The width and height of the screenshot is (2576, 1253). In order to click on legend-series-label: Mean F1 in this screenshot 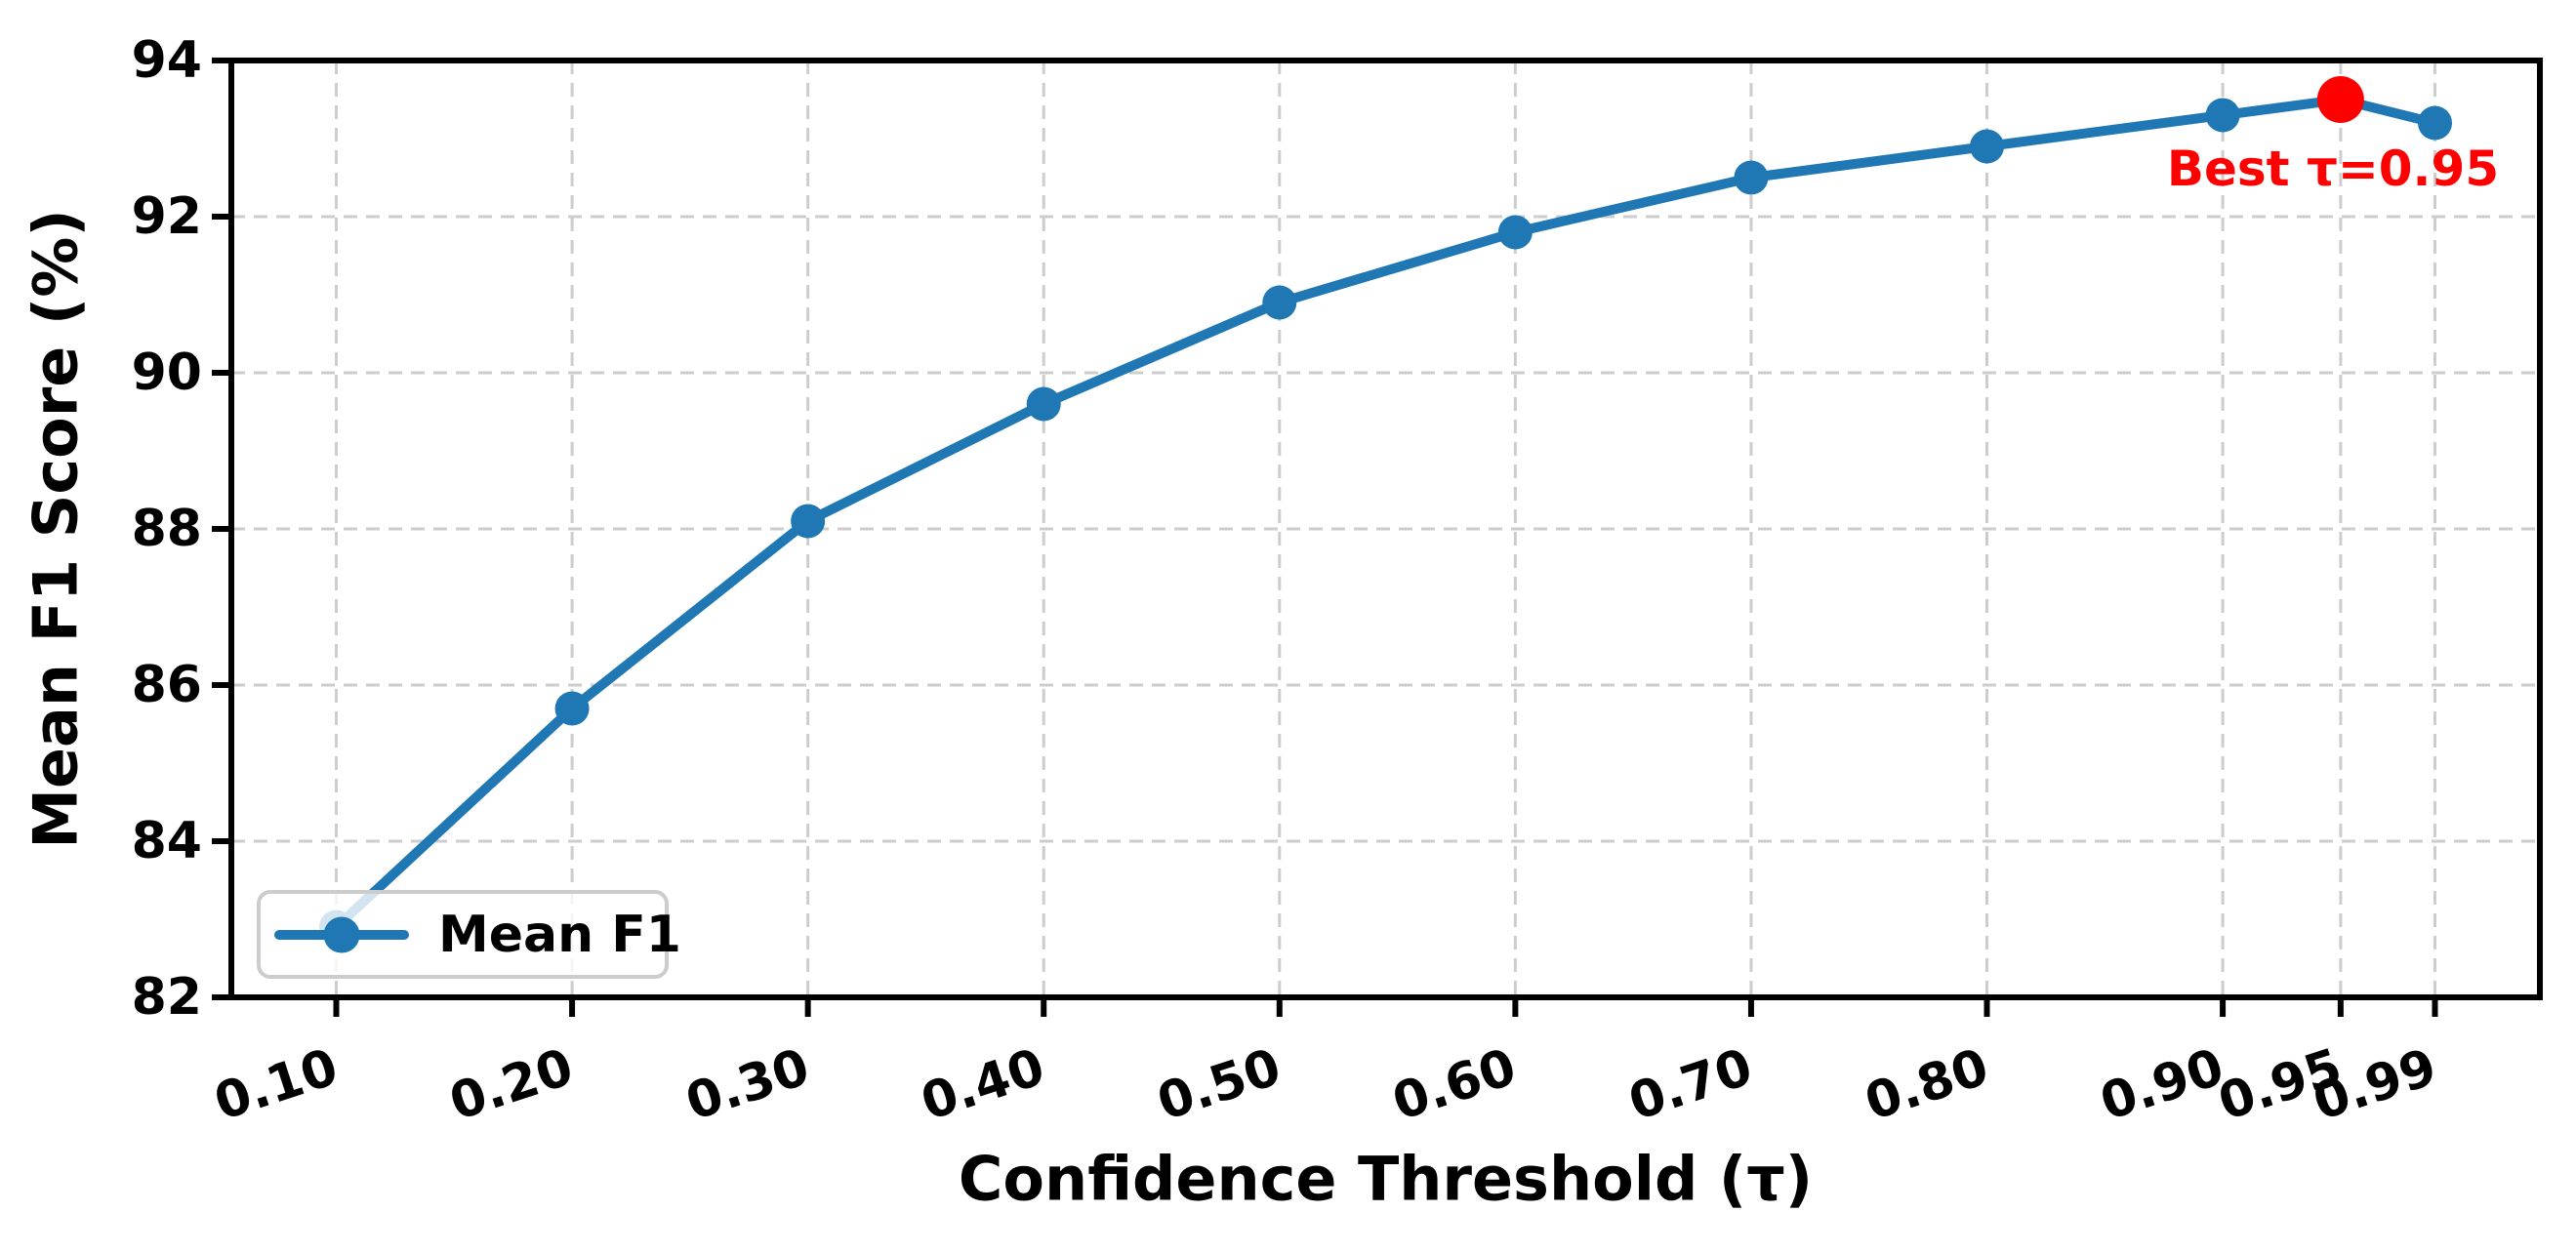, I will do `click(559, 934)`.